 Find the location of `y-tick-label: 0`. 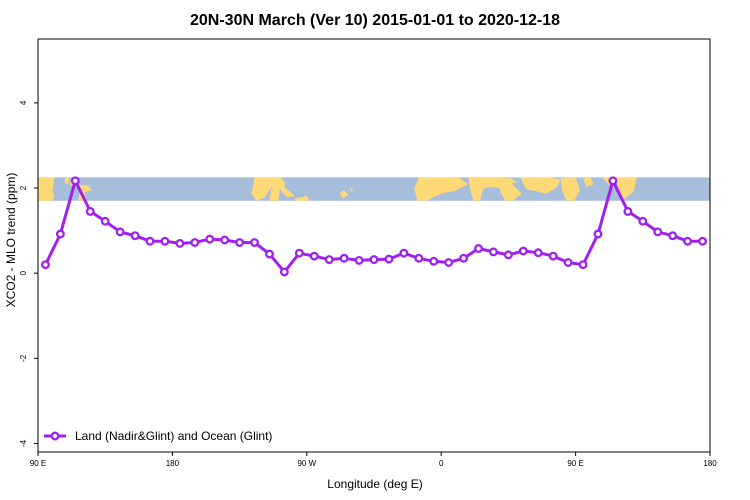

y-tick-label: 0 is located at coordinates (23, 272).